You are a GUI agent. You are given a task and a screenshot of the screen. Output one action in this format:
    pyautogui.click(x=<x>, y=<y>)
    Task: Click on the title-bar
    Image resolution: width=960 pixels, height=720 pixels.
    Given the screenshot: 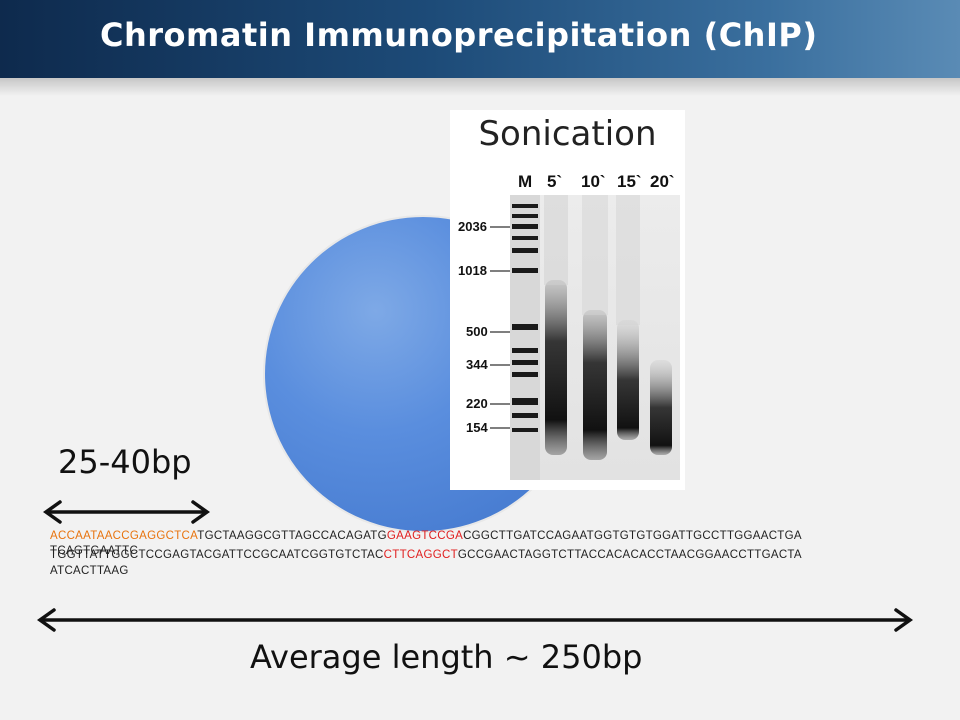 What is the action you would take?
    pyautogui.click(x=480, y=39)
    